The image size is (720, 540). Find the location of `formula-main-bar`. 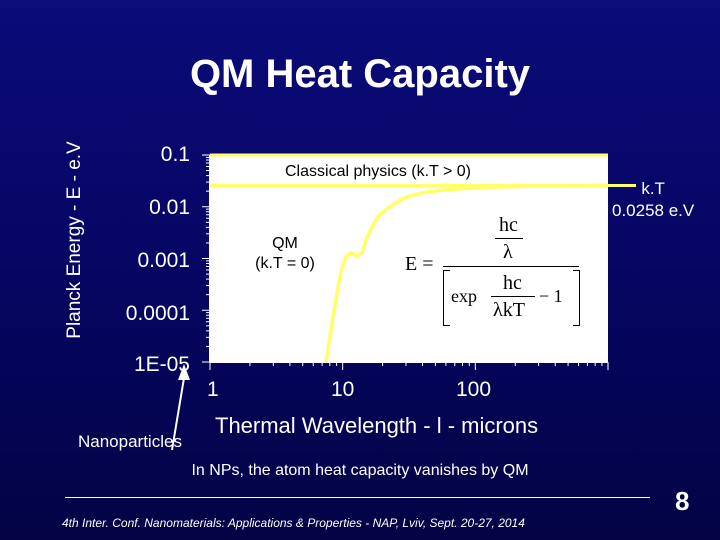

formula-main-bar is located at coordinates (511, 266).